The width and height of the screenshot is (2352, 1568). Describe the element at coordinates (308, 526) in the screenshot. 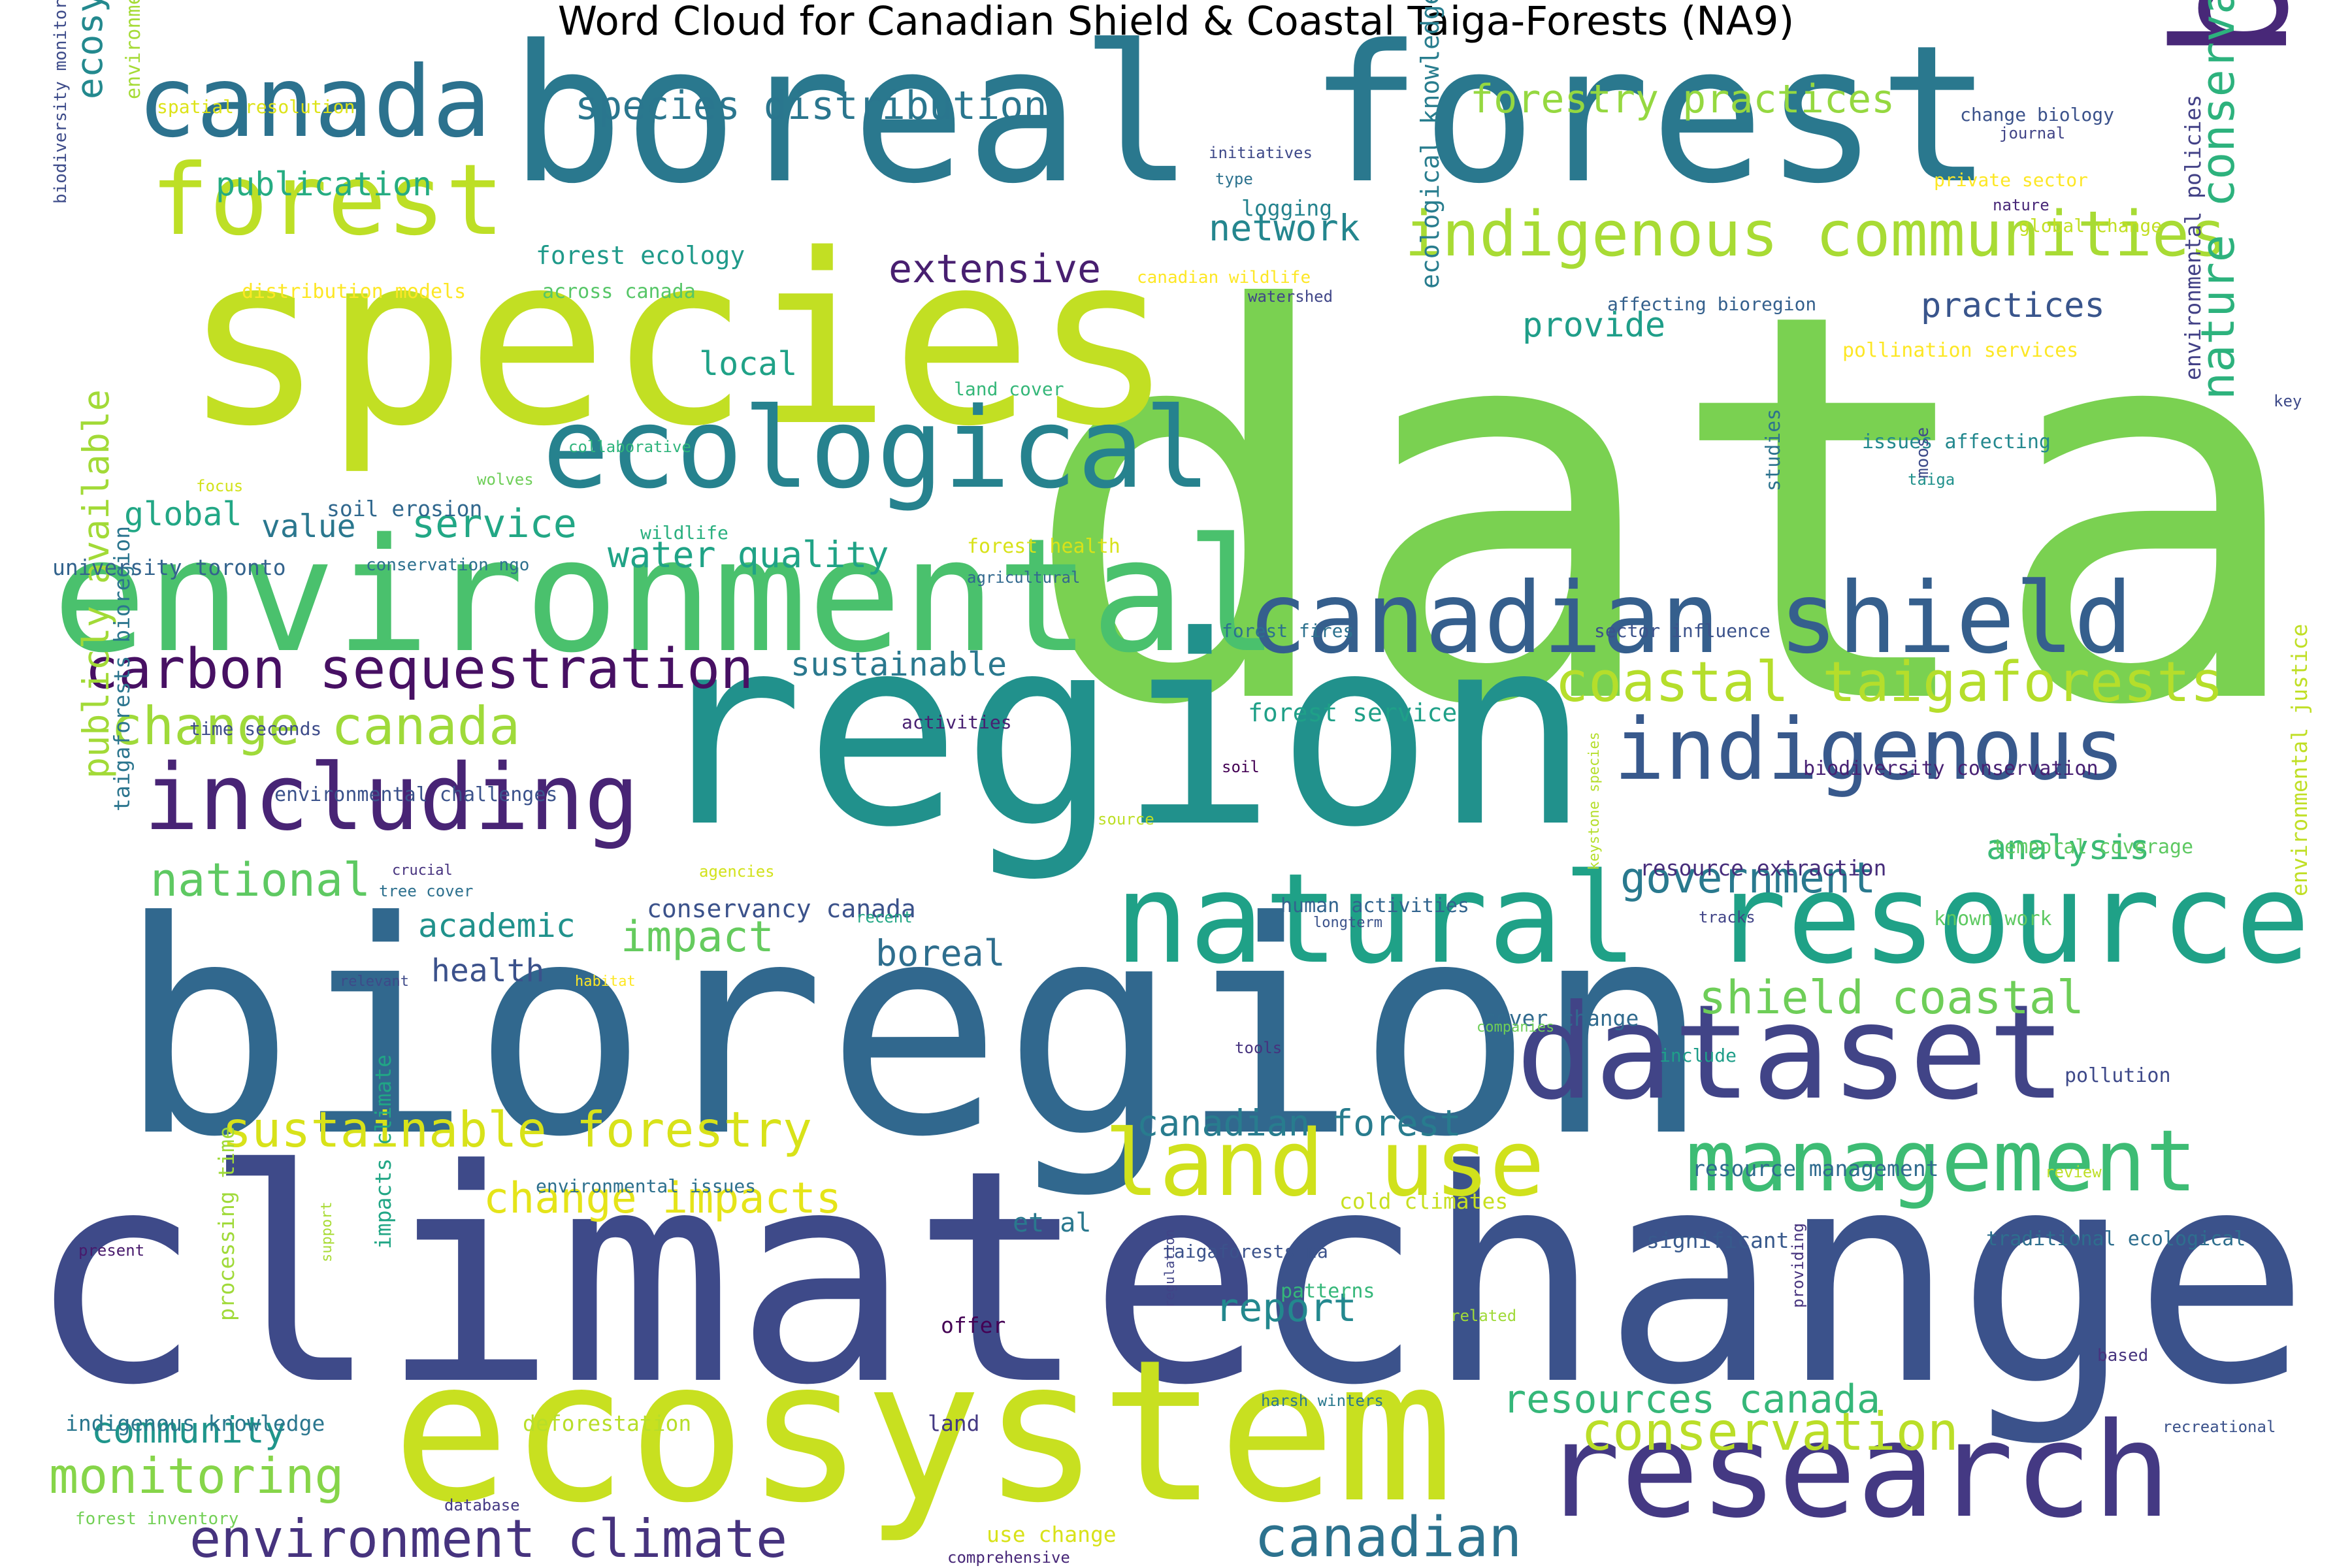

I see `cloud-word: value` at that location.